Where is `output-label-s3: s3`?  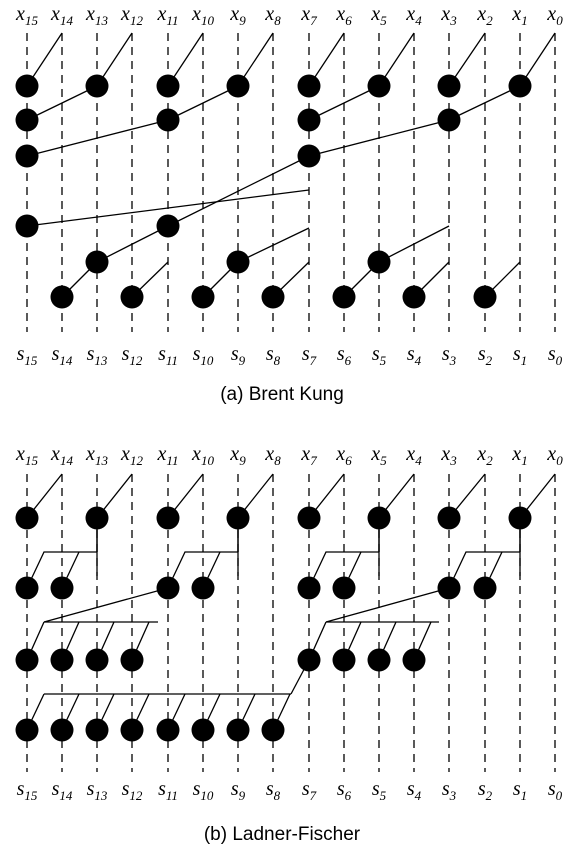
output-label-s3: s3 is located at coordinates (449, 355).